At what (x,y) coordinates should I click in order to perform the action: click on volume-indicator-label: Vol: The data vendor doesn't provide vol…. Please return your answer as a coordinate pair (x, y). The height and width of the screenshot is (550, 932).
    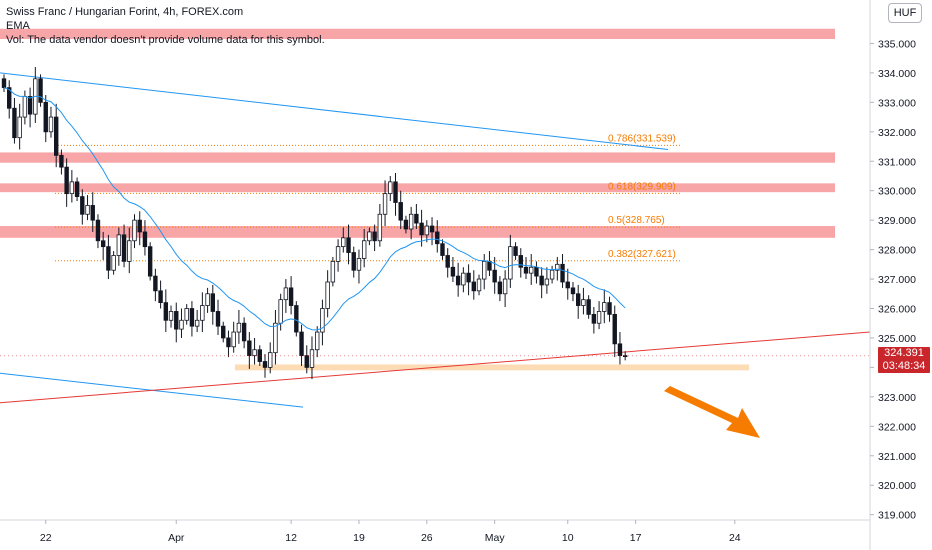
    Looking at the image, I should click on (165, 40).